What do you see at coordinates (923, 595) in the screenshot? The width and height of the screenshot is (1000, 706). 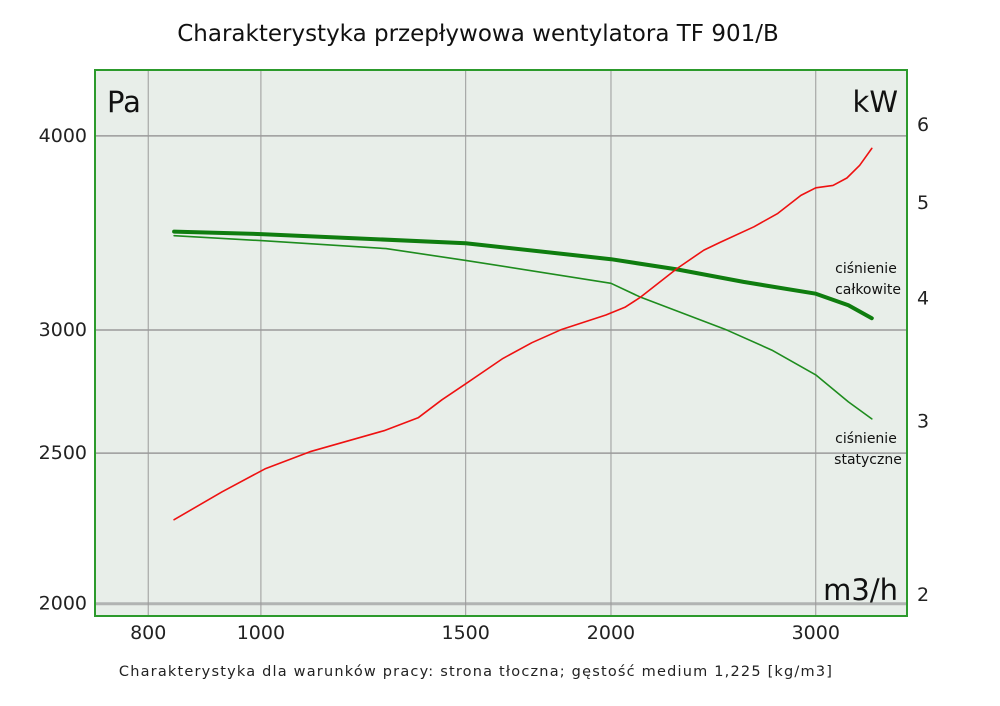 I see `right-y-tick-label: 2` at bounding box center [923, 595].